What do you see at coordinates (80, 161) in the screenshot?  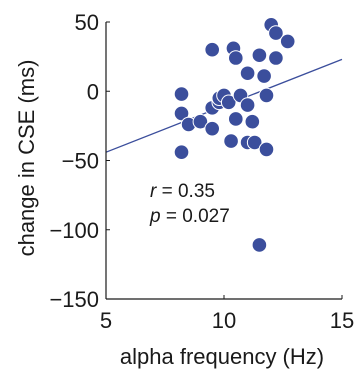 I see `y-tick-label: −50` at bounding box center [80, 161].